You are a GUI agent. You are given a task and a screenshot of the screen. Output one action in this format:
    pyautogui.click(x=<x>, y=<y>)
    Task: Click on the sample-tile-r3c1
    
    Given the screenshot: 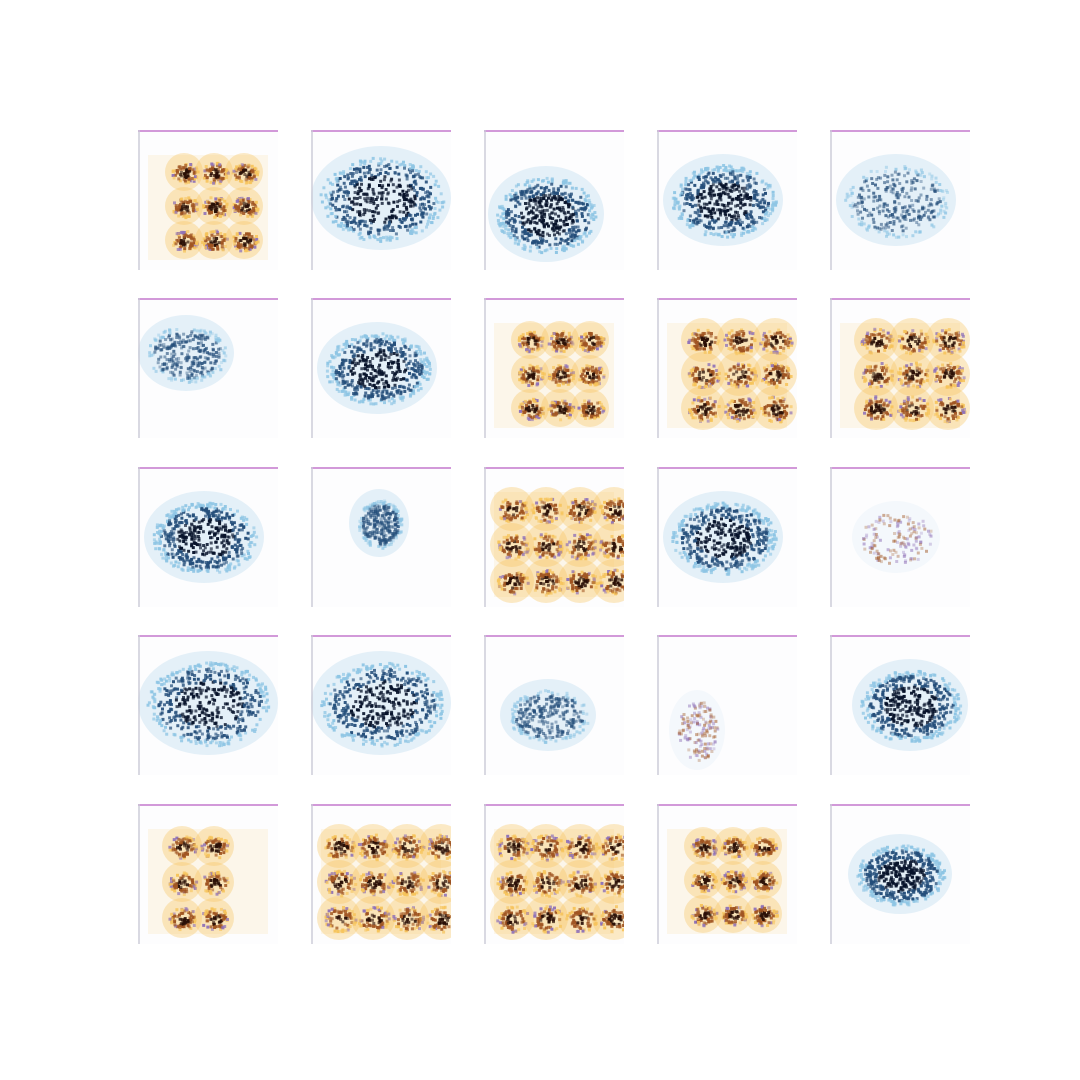 What is the action you would take?
    pyautogui.click(x=208, y=537)
    